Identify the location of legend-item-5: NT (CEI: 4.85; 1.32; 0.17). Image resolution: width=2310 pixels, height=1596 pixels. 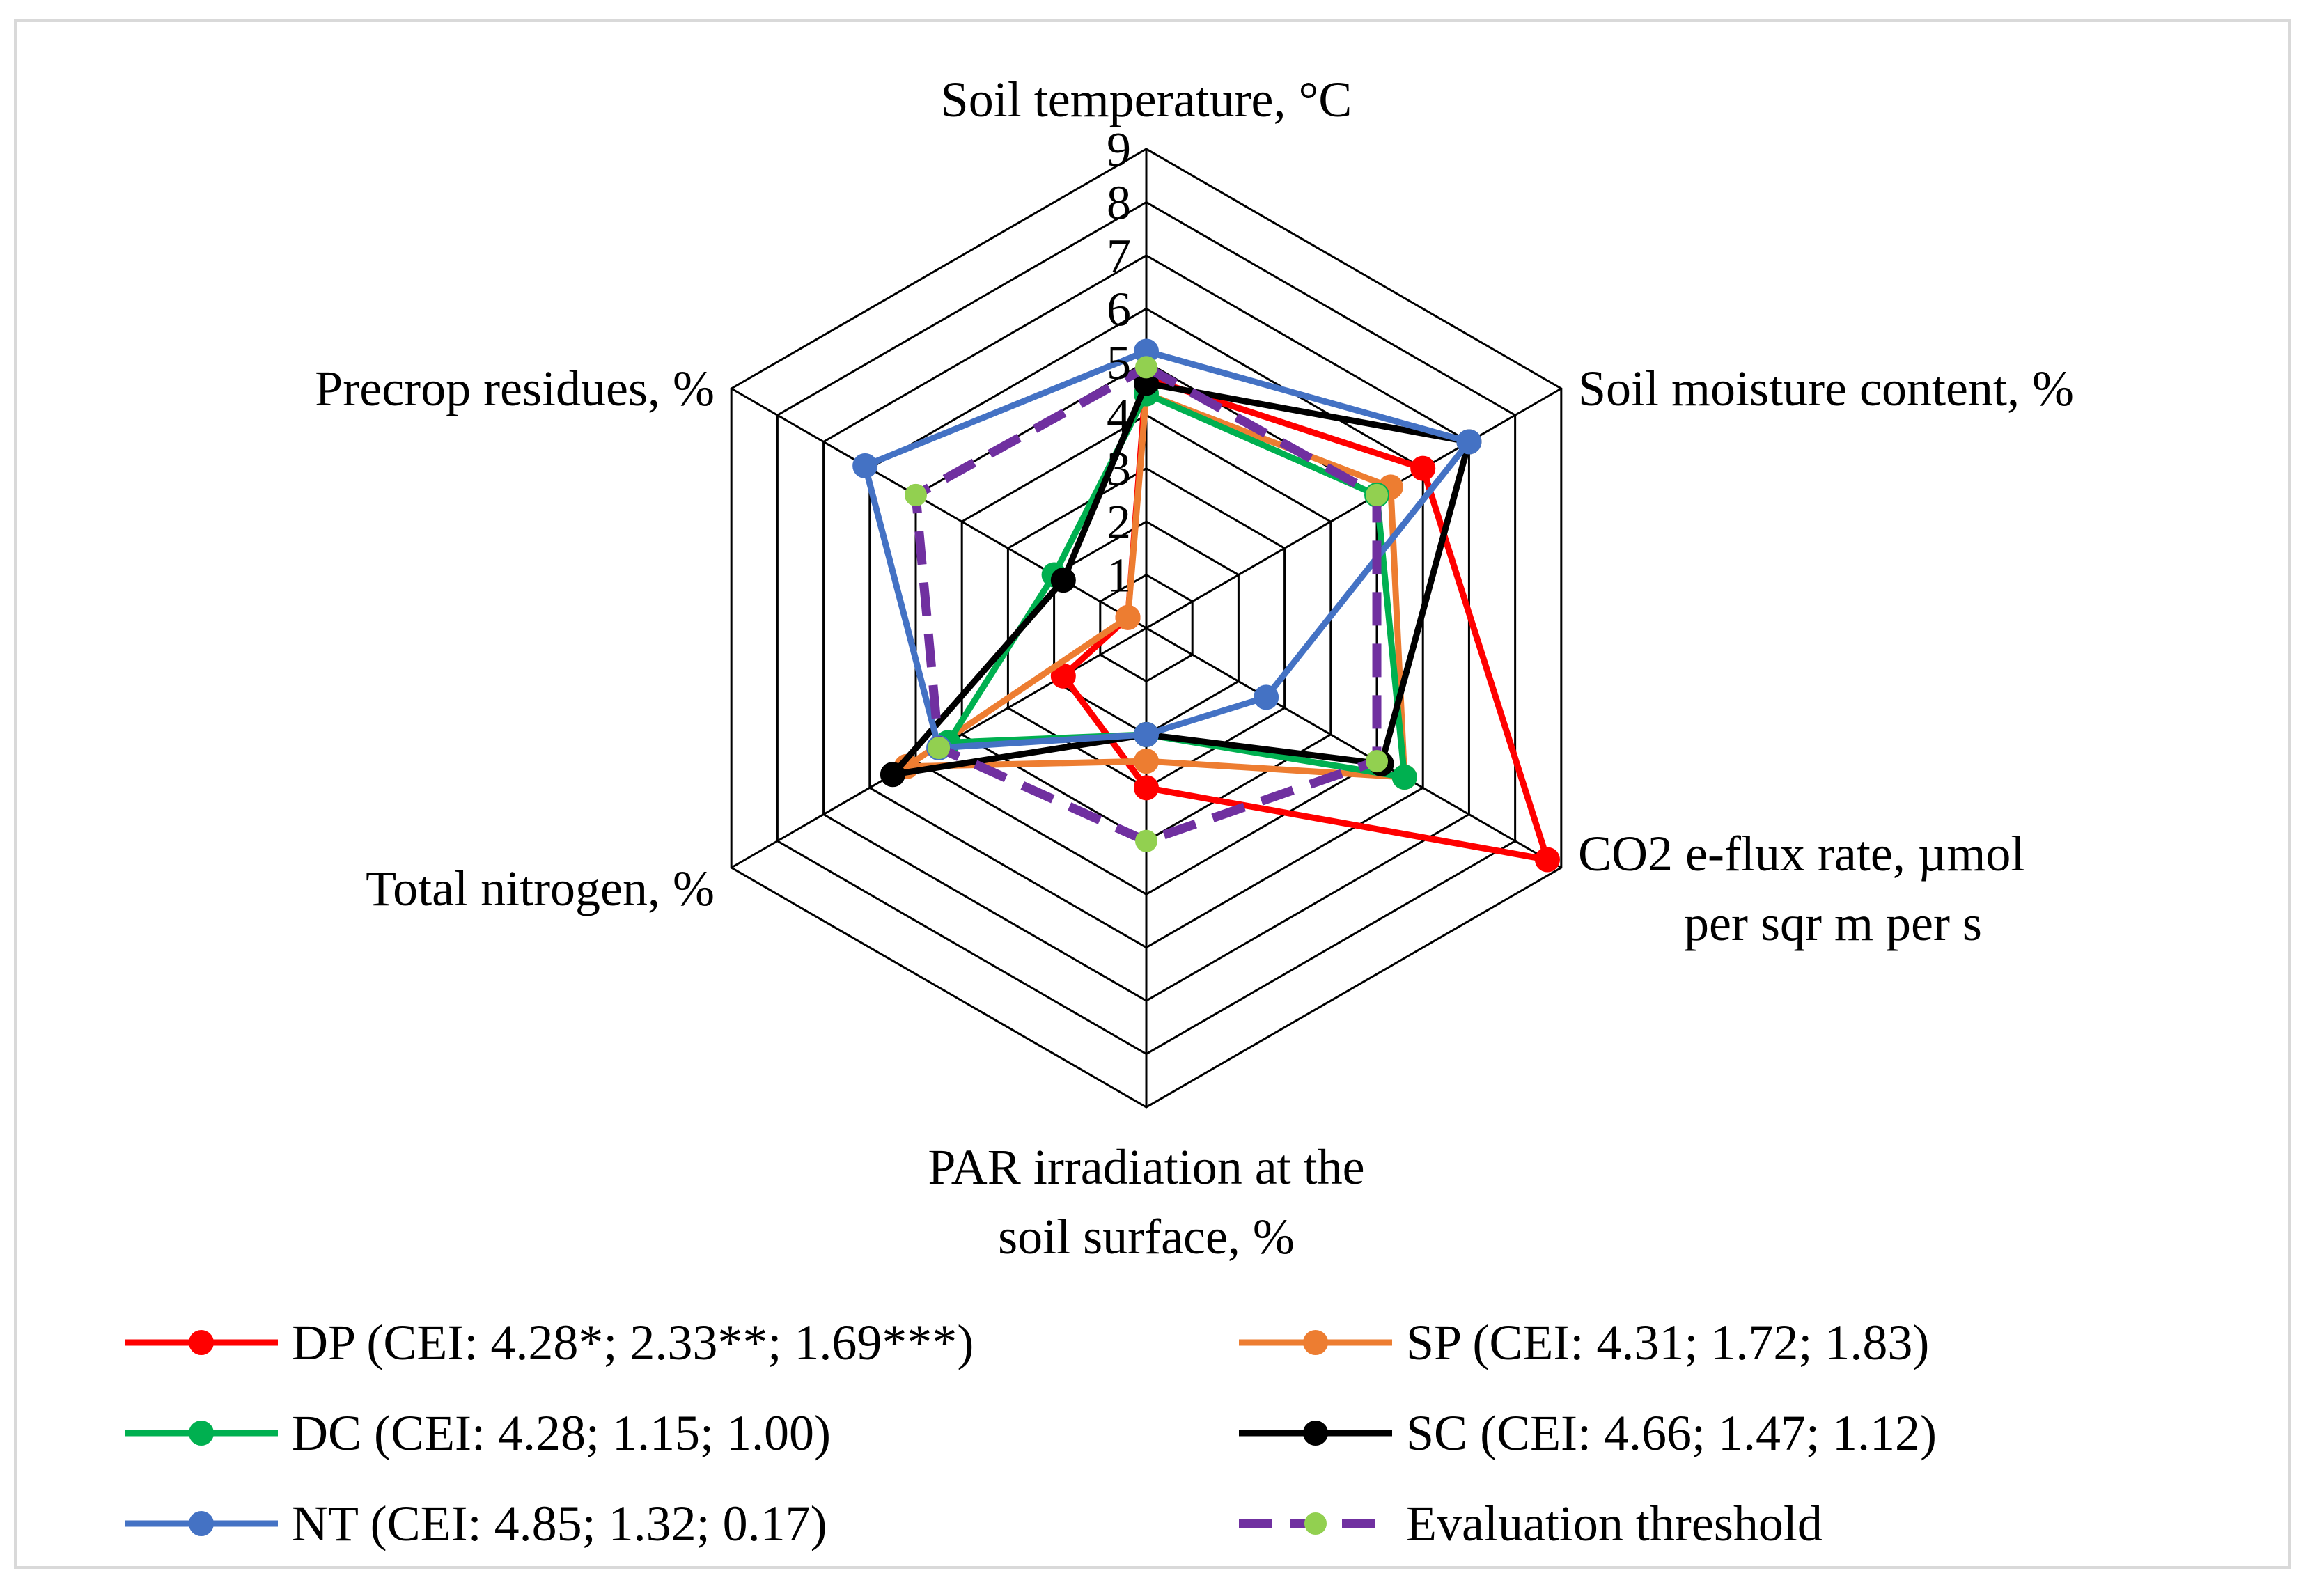
(476, 1524).